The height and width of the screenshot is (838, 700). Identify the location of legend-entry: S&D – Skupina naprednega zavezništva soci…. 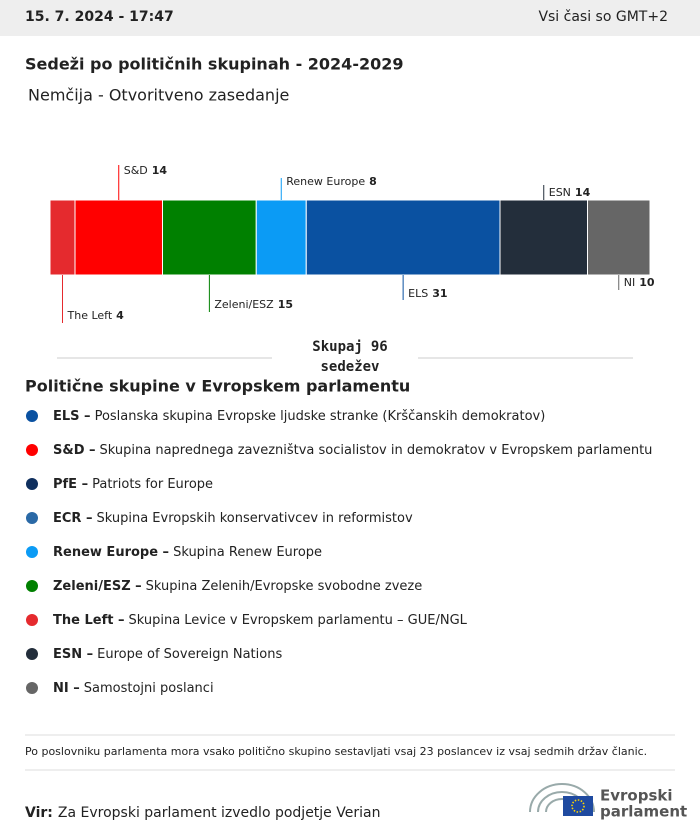
(352, 450).